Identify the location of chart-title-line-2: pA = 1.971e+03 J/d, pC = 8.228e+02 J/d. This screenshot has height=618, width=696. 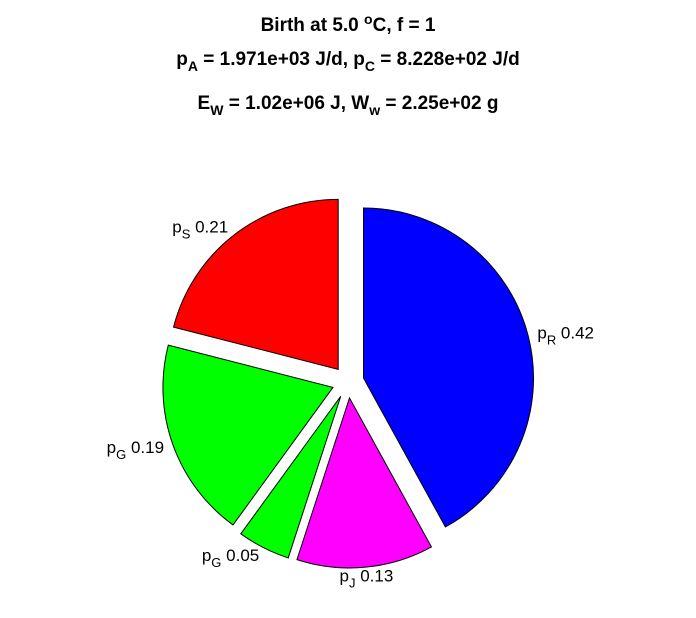
(347, 61).